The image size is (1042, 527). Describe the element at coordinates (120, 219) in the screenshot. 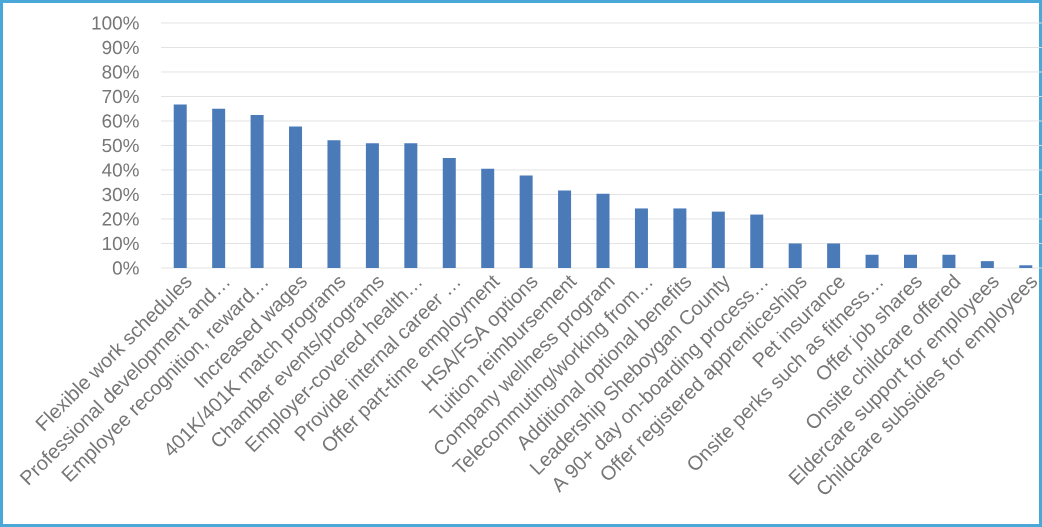

I see `y-tick-label: 20%` at that location.